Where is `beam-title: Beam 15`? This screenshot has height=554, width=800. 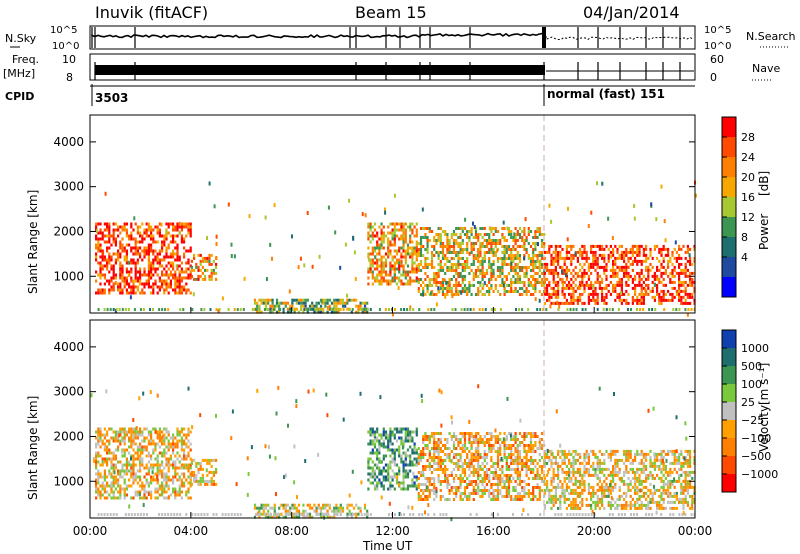 beam-title: Beam 15 is located at coordinates (391, 12).